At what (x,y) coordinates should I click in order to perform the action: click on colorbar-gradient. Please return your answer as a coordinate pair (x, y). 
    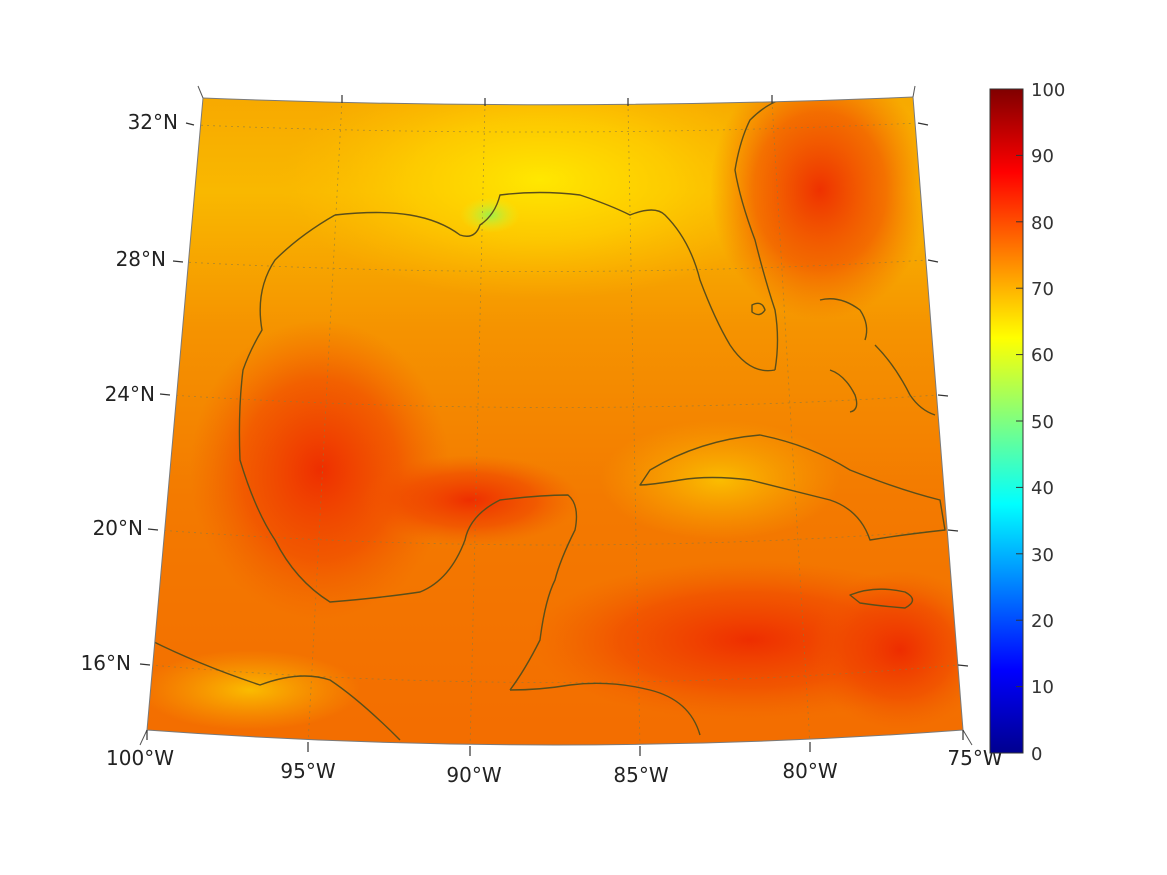
    Looking at the image, I should click on (1006, 421).